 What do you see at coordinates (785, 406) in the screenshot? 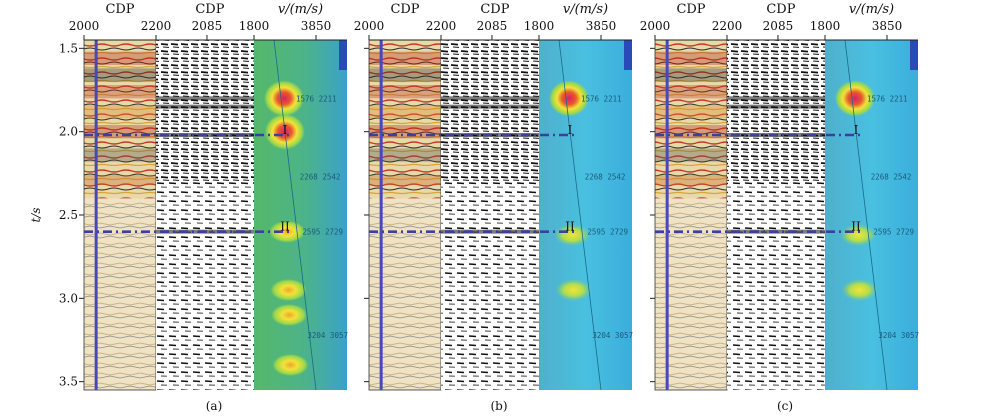
I see `panel-caption: (c)` at bounding box center [785, 406].